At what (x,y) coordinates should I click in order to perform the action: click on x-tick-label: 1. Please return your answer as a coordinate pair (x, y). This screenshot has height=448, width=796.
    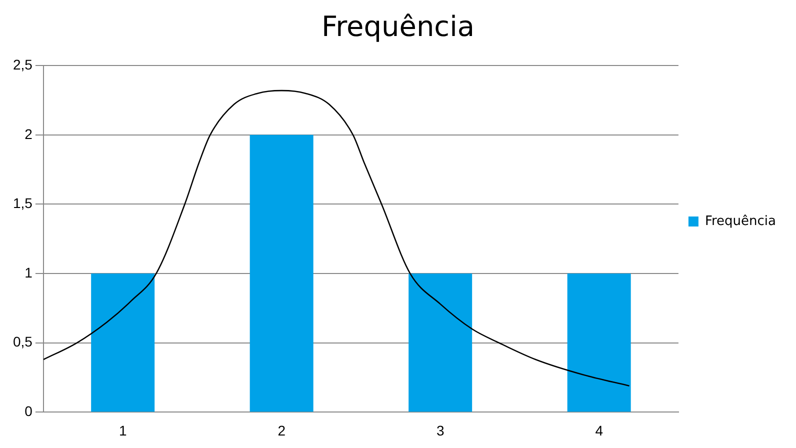
    Looking at the image, I should click on (122, 430).